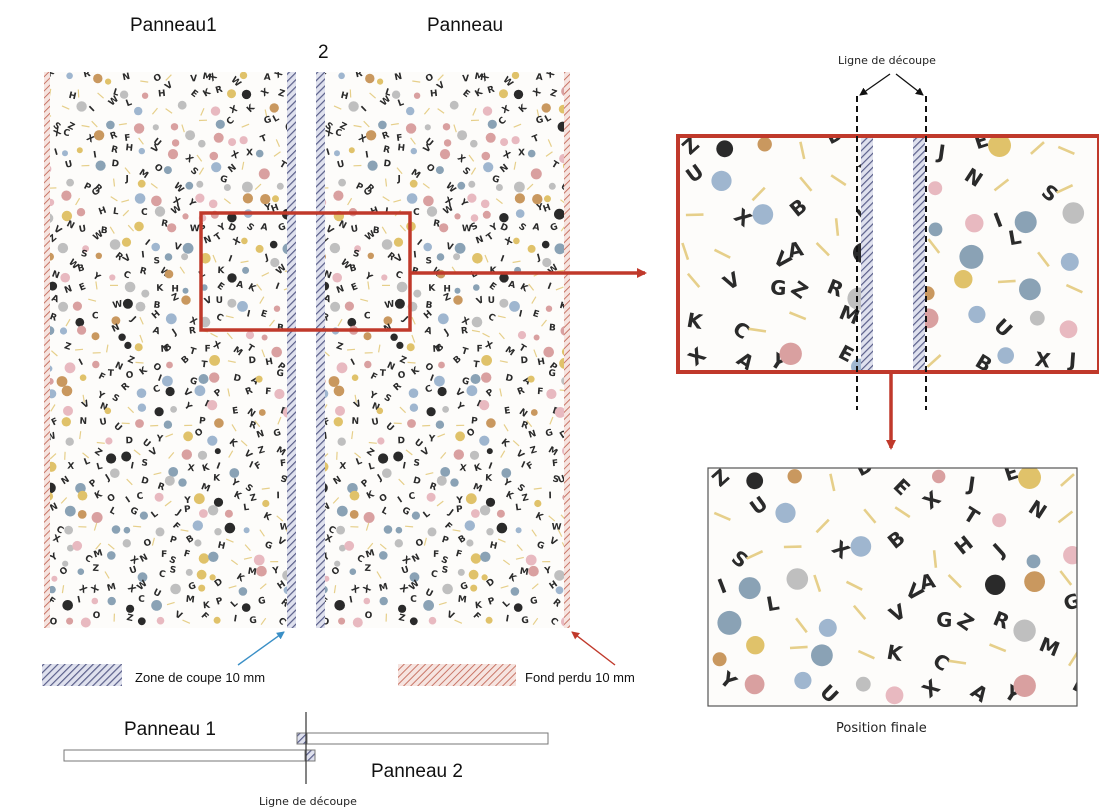 This screenshot has width=1099, height=811. What do you see at coordinates (308, 801) in the screenshot?
I see `cut-line-label-bottom: Ligne de découpe` at bounding box center [308, 801].